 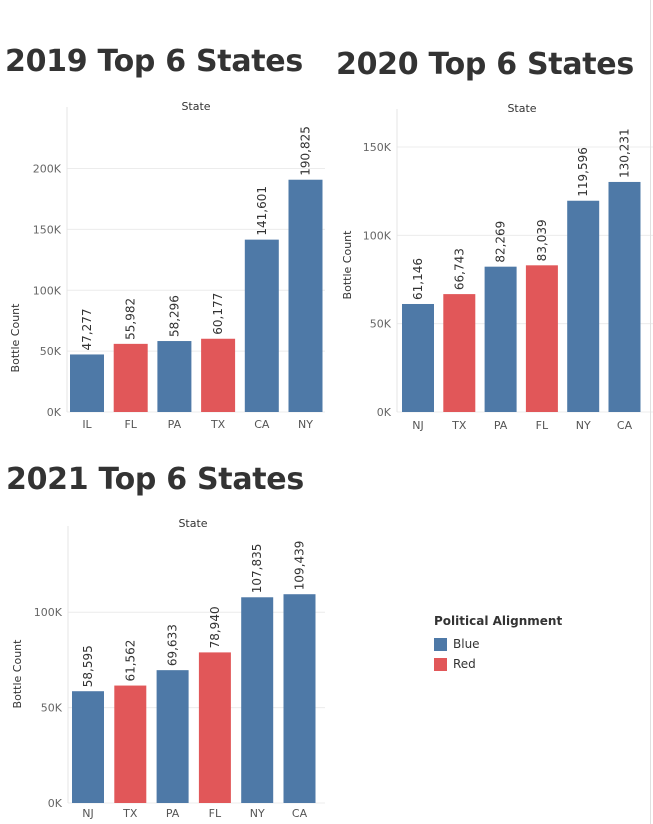 I want to click on bar-value-label: 69,633, so click(x=173, y=645).